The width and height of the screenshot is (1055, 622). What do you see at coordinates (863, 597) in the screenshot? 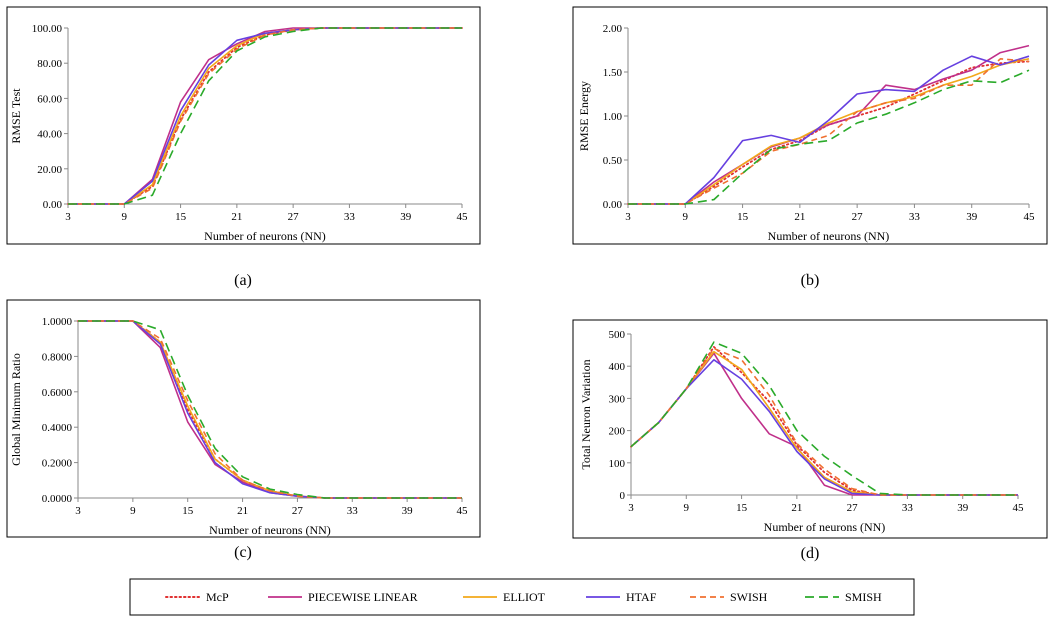
I see `legend-label-smish: SMISH` at bounding box center [863, 597].